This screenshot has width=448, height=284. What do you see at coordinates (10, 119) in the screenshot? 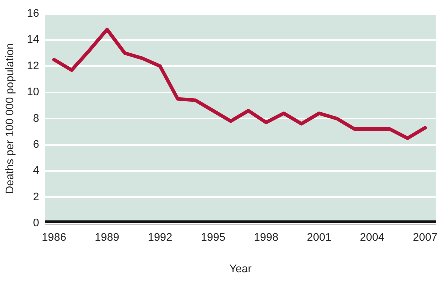
I see `y-axis-title: Deaths per 100 000 population` at bounding box center [10, 119].